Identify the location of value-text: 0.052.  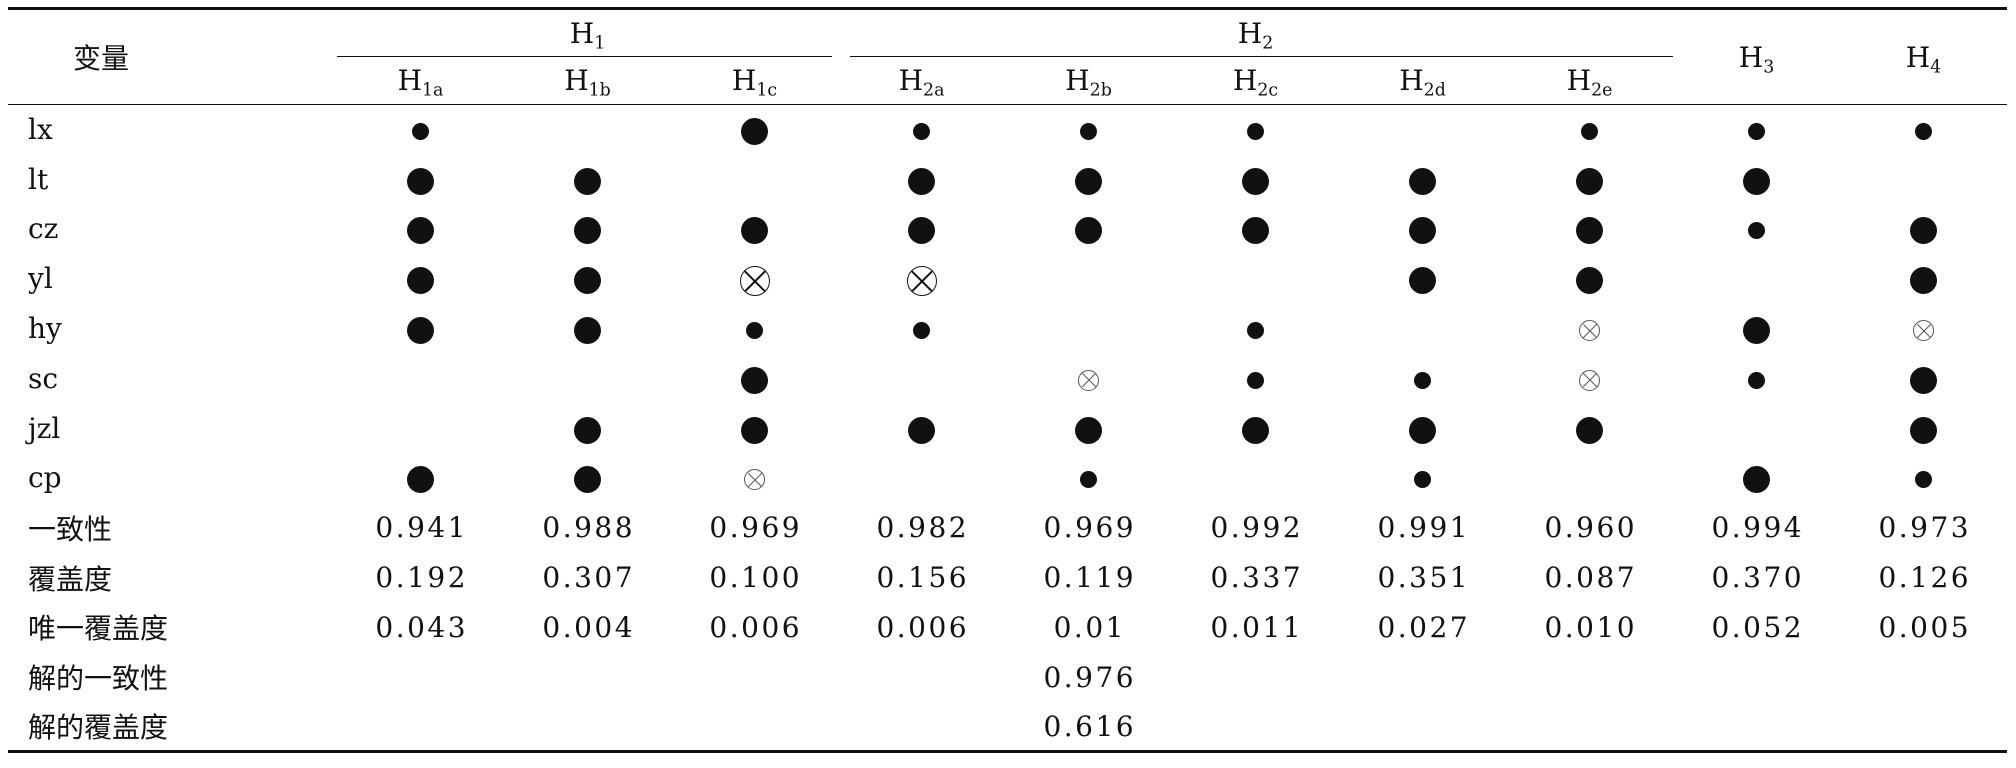
(1758, 627).